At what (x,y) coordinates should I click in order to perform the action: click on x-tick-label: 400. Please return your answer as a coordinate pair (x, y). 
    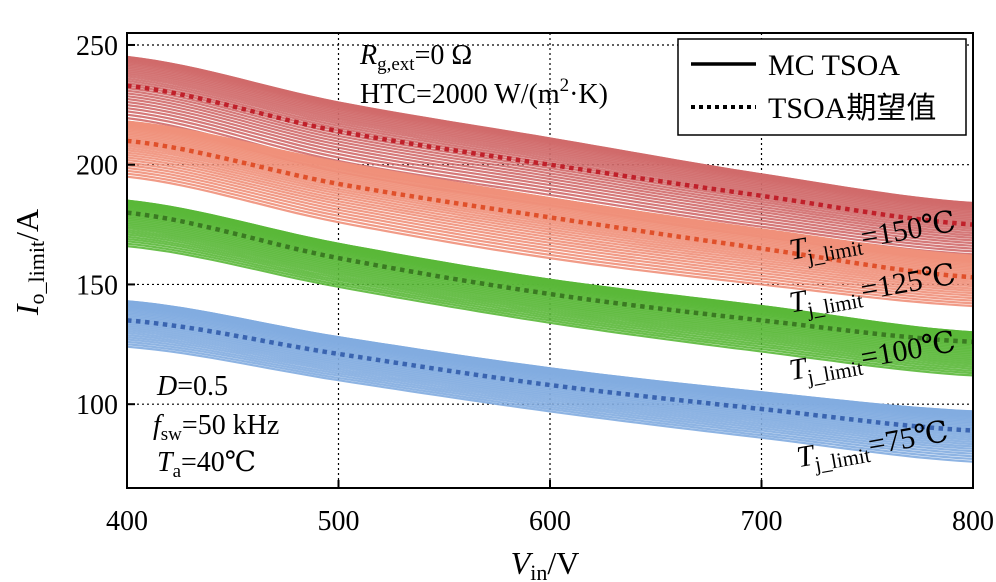
    Looking at the image, I should click on (127, 521).